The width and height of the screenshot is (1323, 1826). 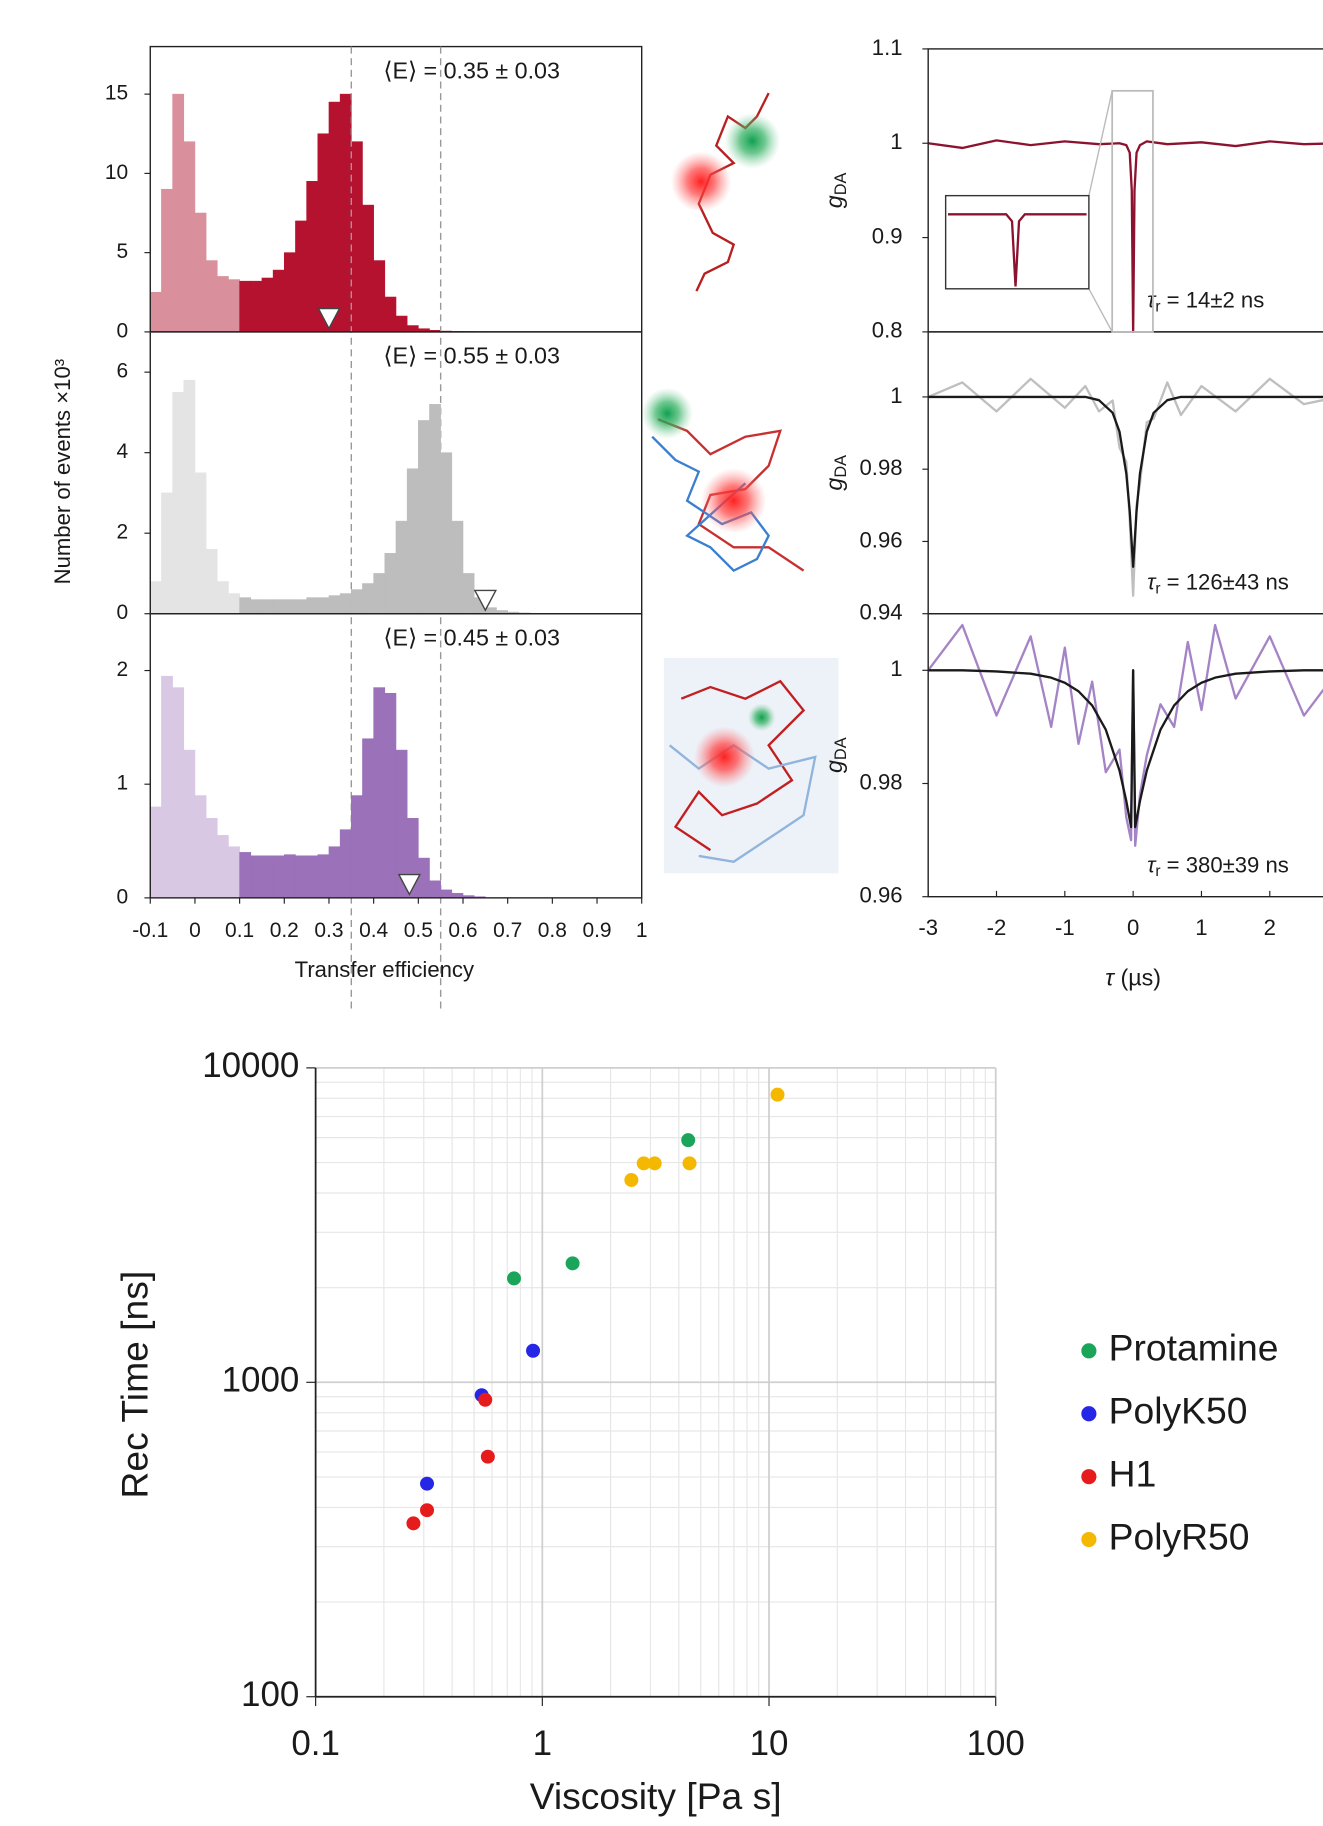 What do you see at coordinates (116, 172) in the screenshot?
I see `y-tick-label: 10` at bounding box center [116, 172].